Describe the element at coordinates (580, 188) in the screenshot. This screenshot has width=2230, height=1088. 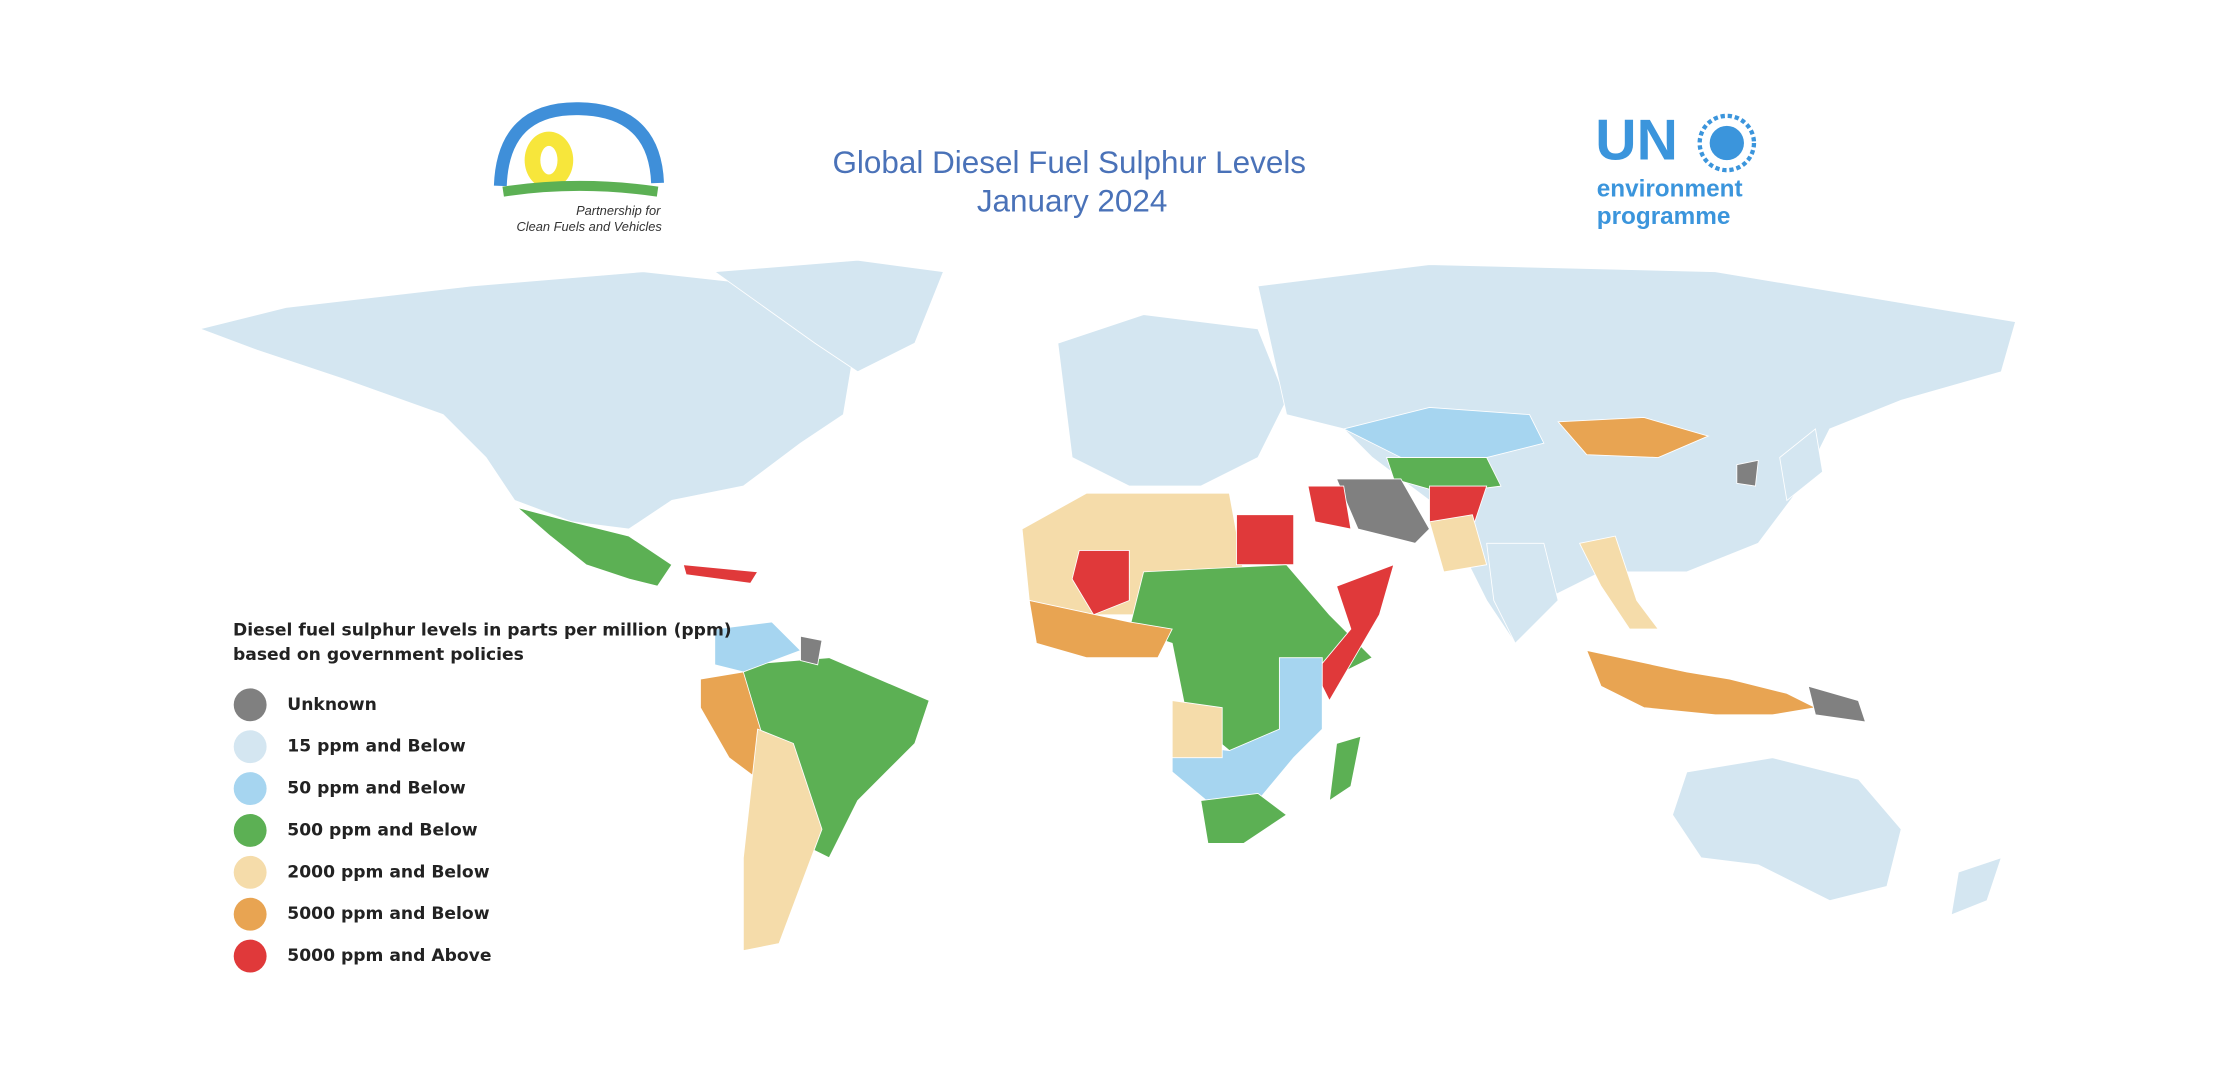
I see `logo-ground` at that location.